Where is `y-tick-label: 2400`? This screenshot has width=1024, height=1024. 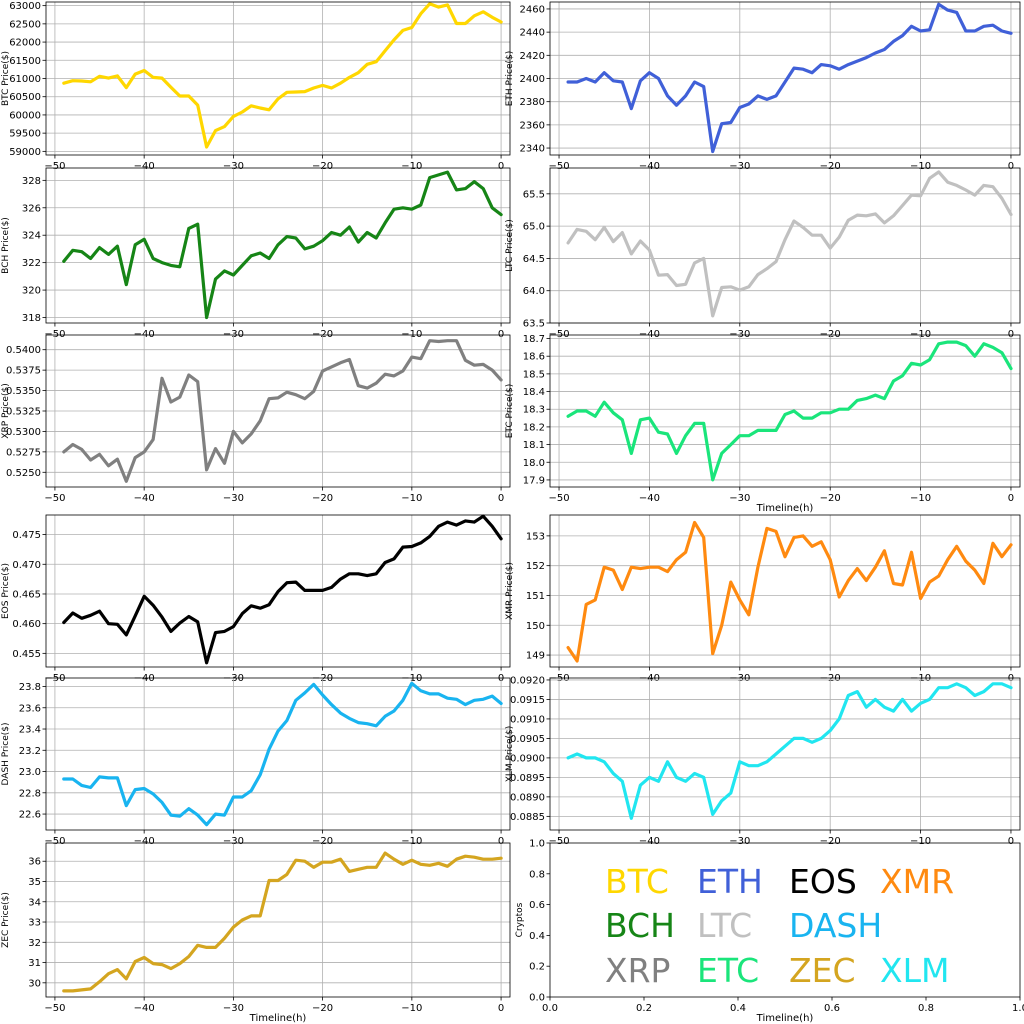 y-tick-label: 2400 is located at coordinates (532, 79).